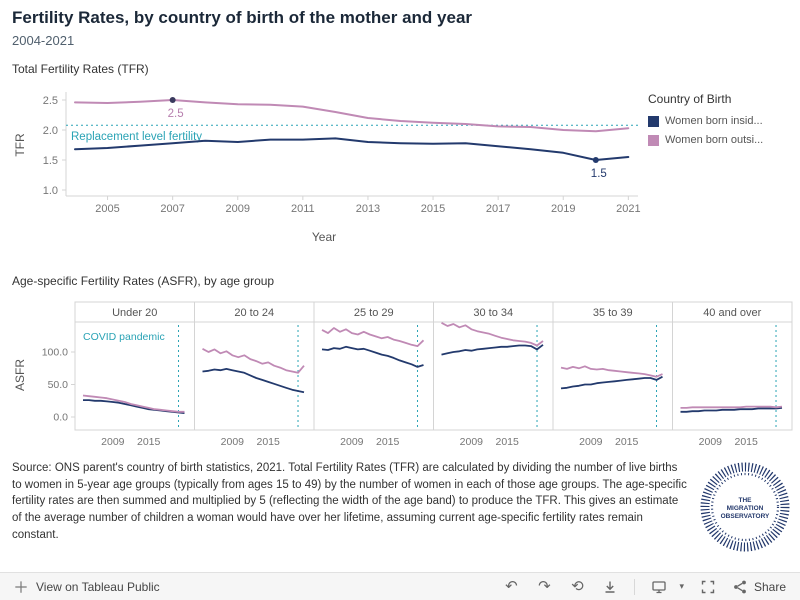  What do you see at coordinates (50, 131) in the screenshot?
I see `svg-text: 2.0` at bounding box center [50, 131].